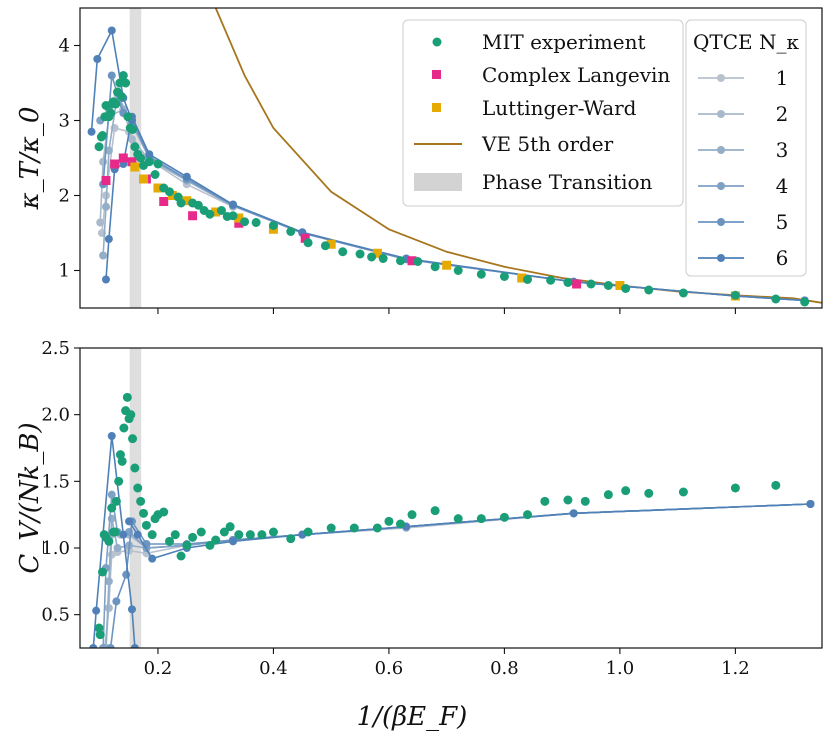  What do you see at coordinates (782, 114) in the screenshot?
I see `legend-qtce-label: 2` at bounding box center [782, 114].